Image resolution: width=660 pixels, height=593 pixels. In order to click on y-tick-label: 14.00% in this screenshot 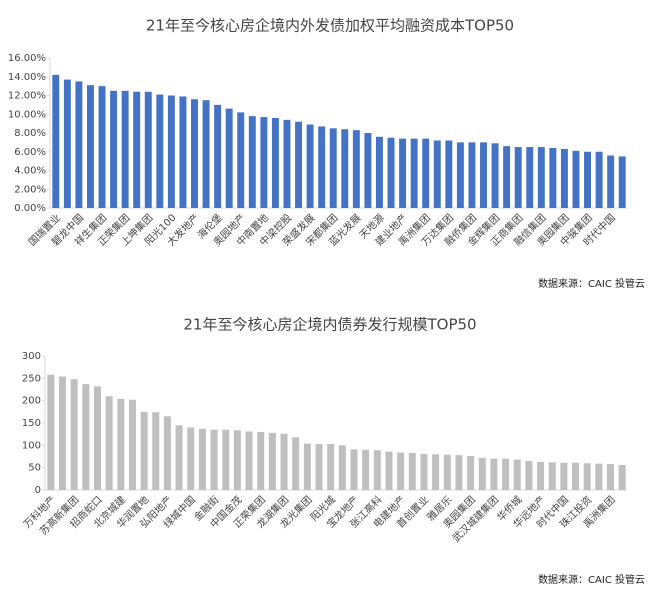, I will do `click(27, 77)`.